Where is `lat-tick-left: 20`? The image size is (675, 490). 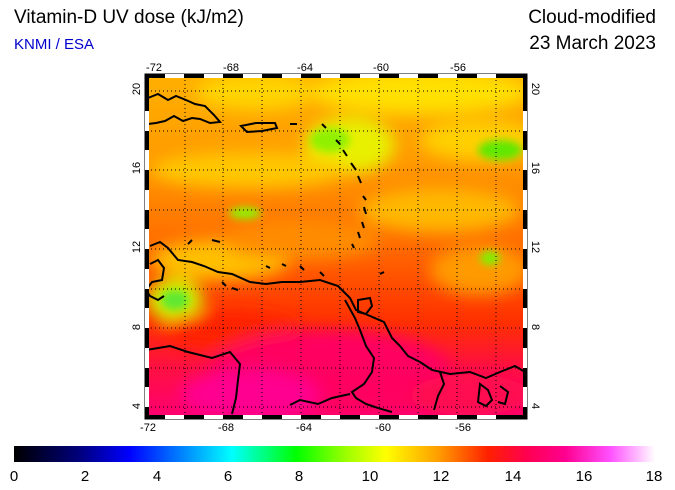 lat-tick-left: 20 is located at coordinates (137, 89).